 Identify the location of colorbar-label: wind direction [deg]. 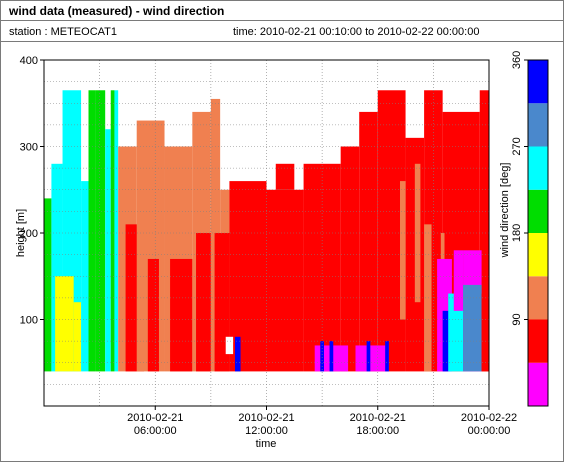
(505, 211).